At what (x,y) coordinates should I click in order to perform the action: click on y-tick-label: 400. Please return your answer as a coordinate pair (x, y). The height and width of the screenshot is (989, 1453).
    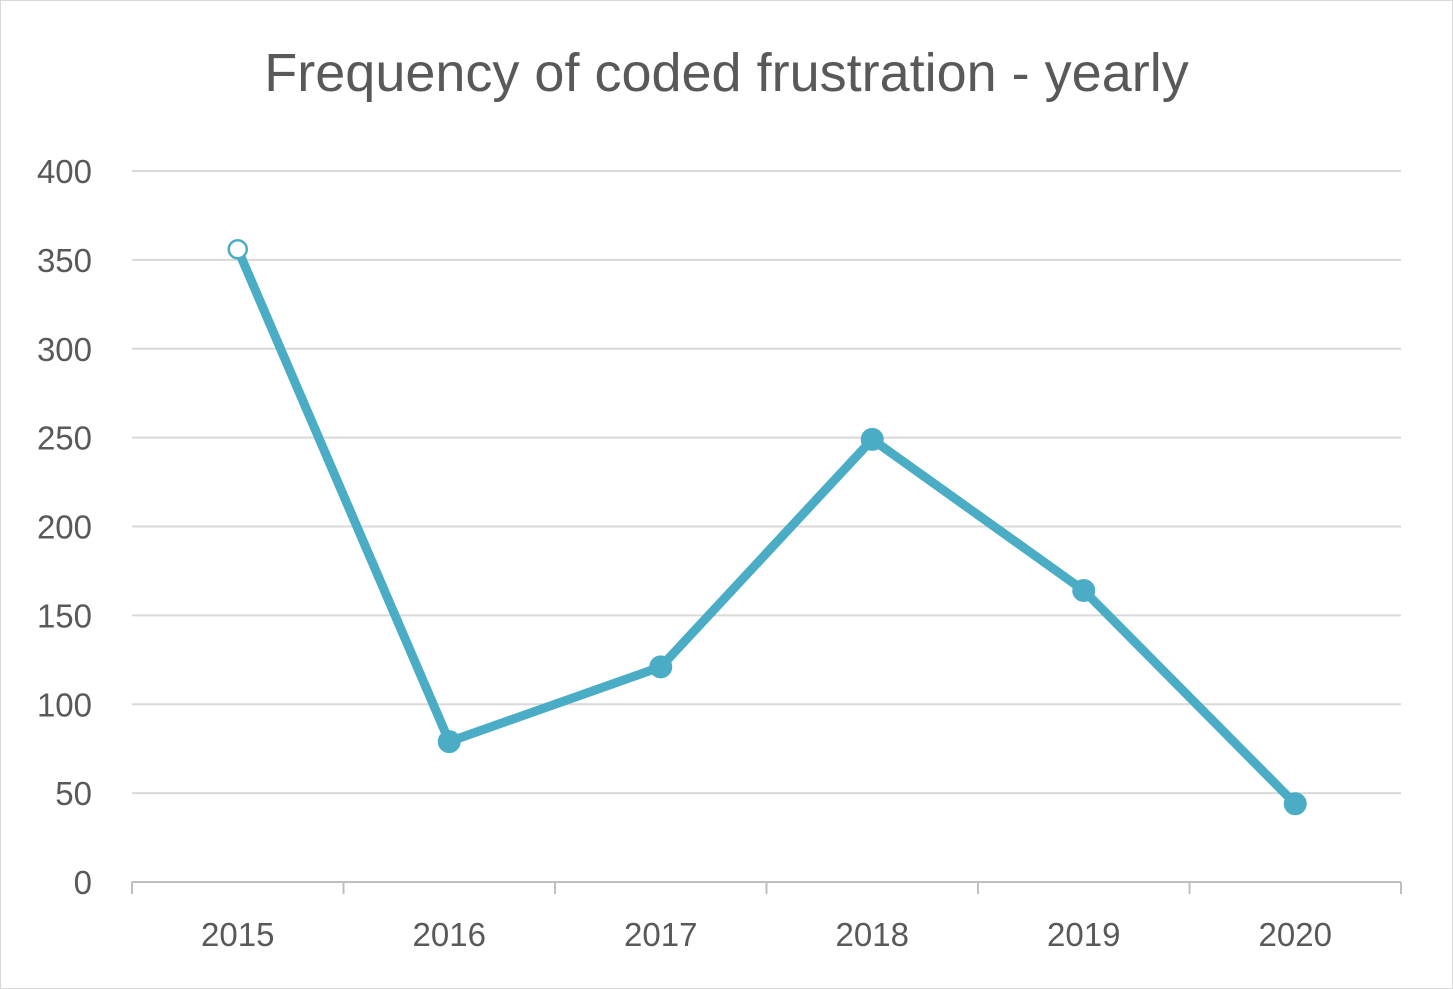
    Looking at the image, I should click on (64, 171).